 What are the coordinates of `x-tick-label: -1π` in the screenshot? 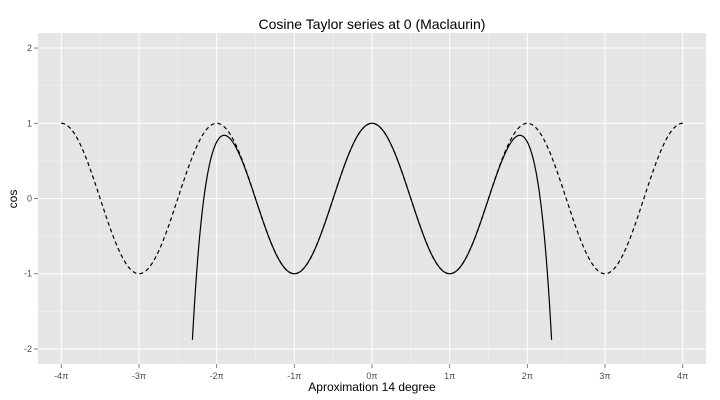 It's located at (294, 376).